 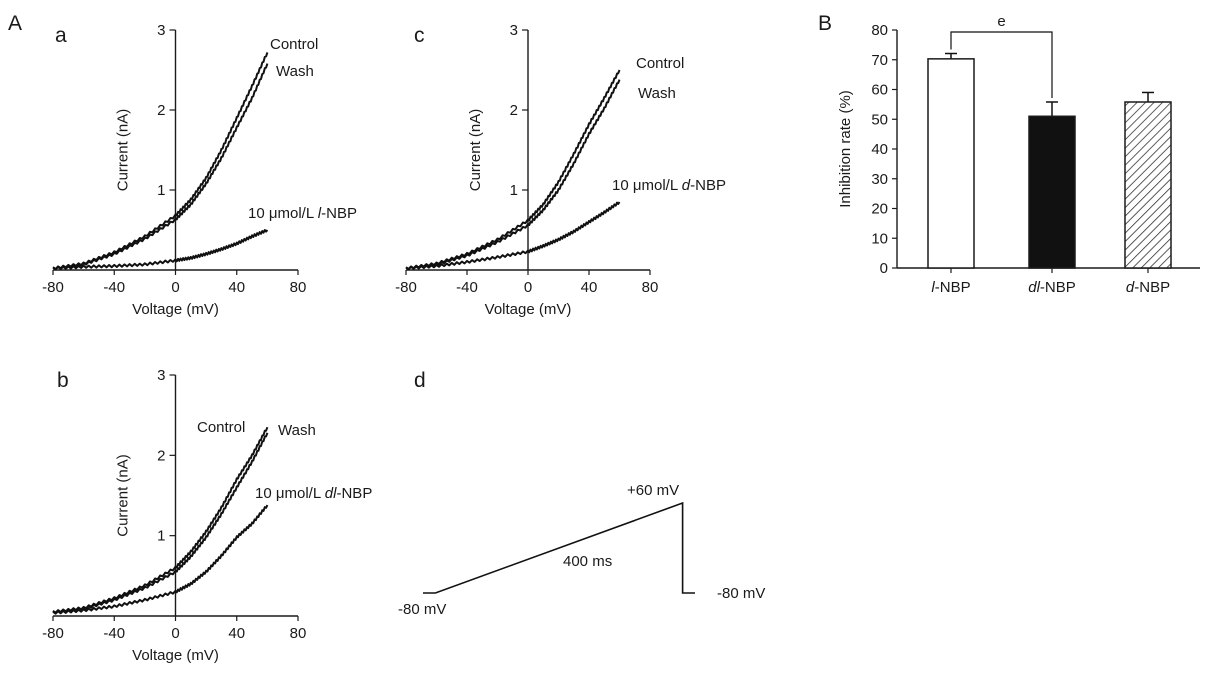 I want to click on trace-label-3-it: d, so click(x=686, y=185).